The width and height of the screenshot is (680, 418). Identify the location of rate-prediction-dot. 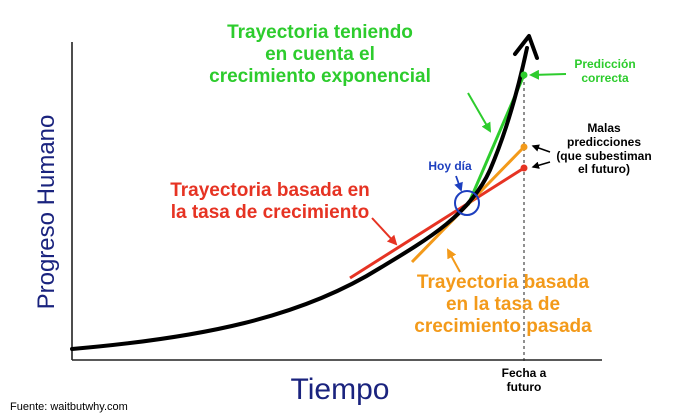
(524, 168).